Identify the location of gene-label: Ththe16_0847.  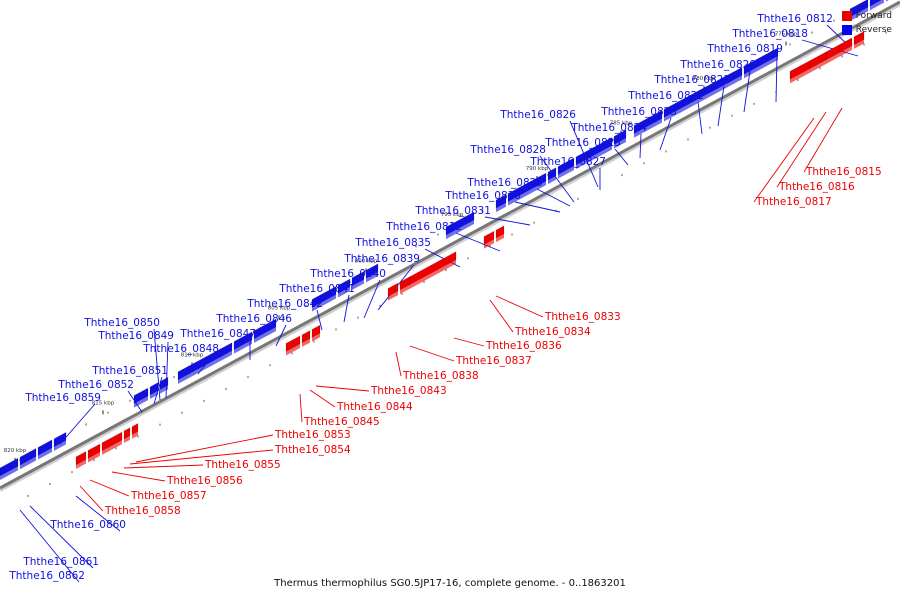
(217, 334).